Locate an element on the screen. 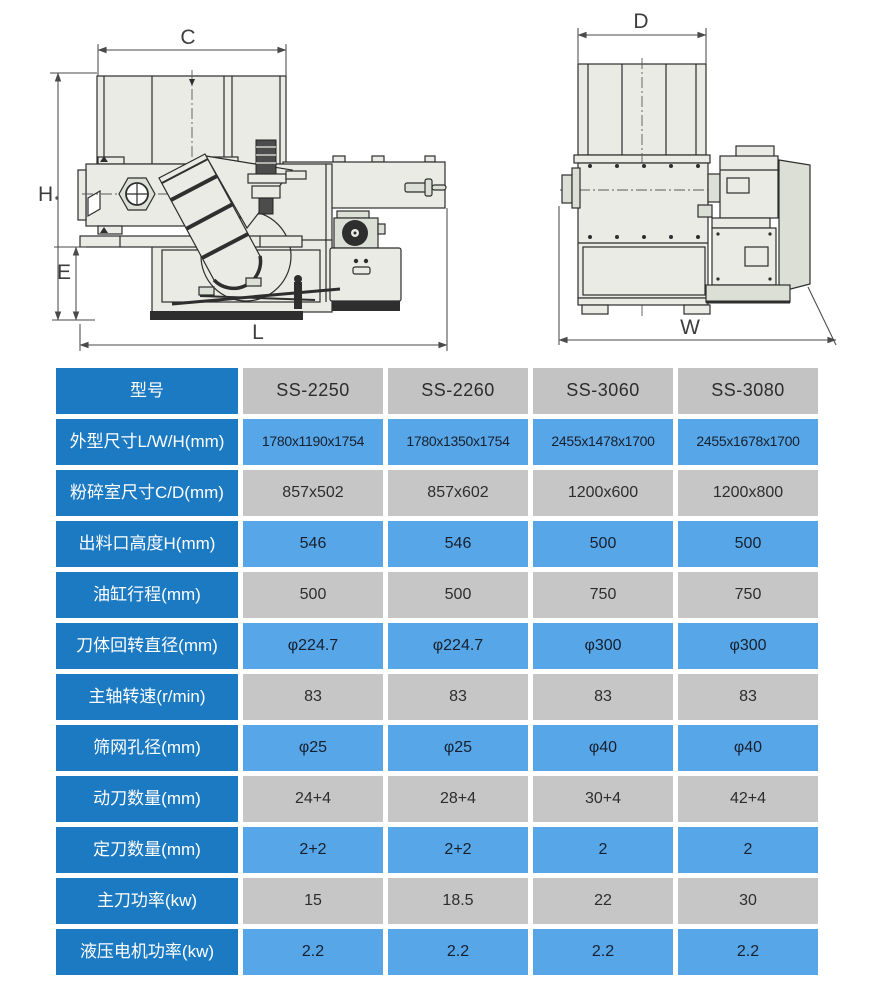  side-drive-assembly is located at coordinates (758, 224).